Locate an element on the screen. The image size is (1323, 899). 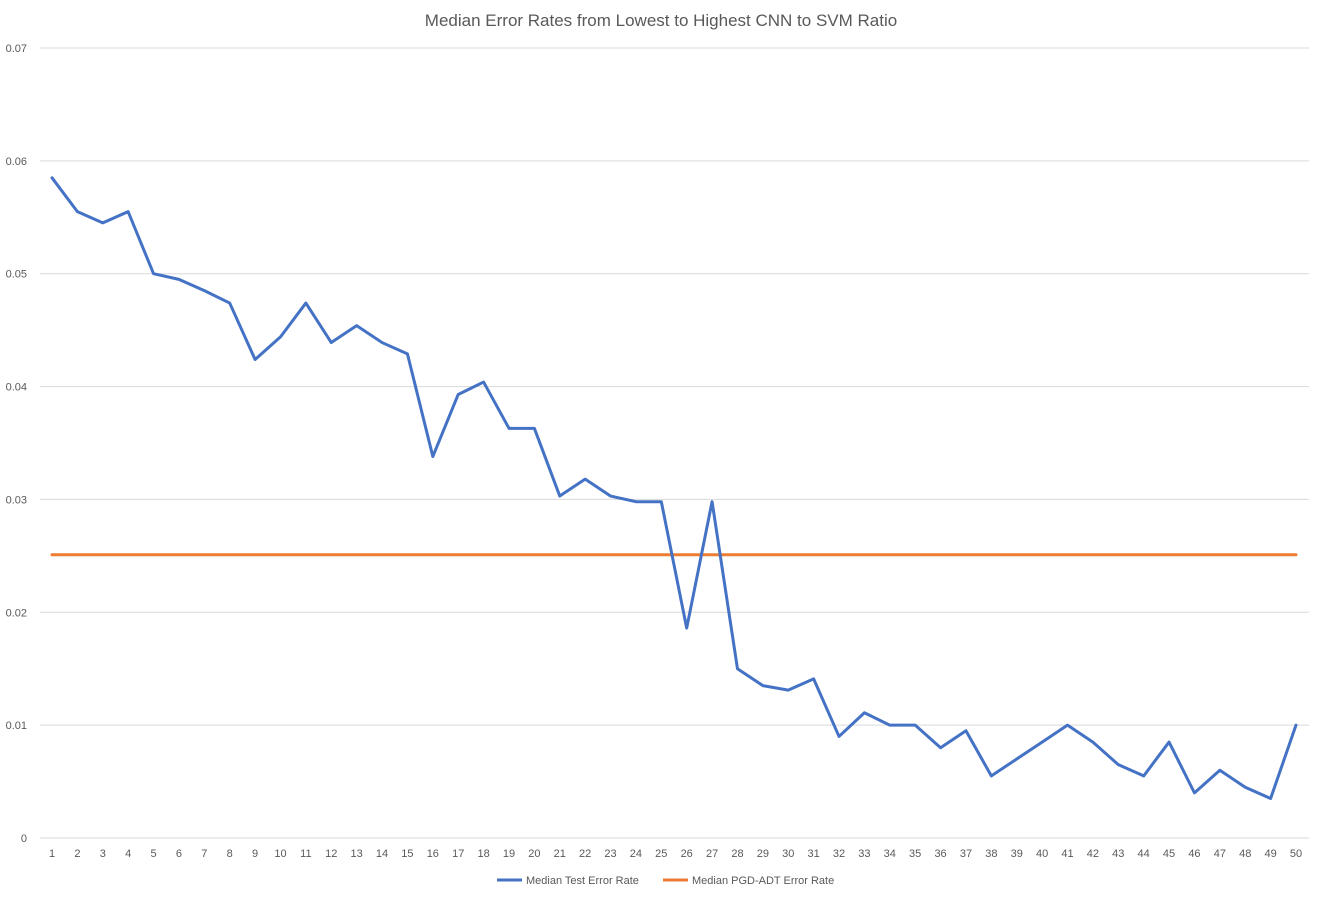
x-tick-label: 20 is located at coordinates (534, 854).